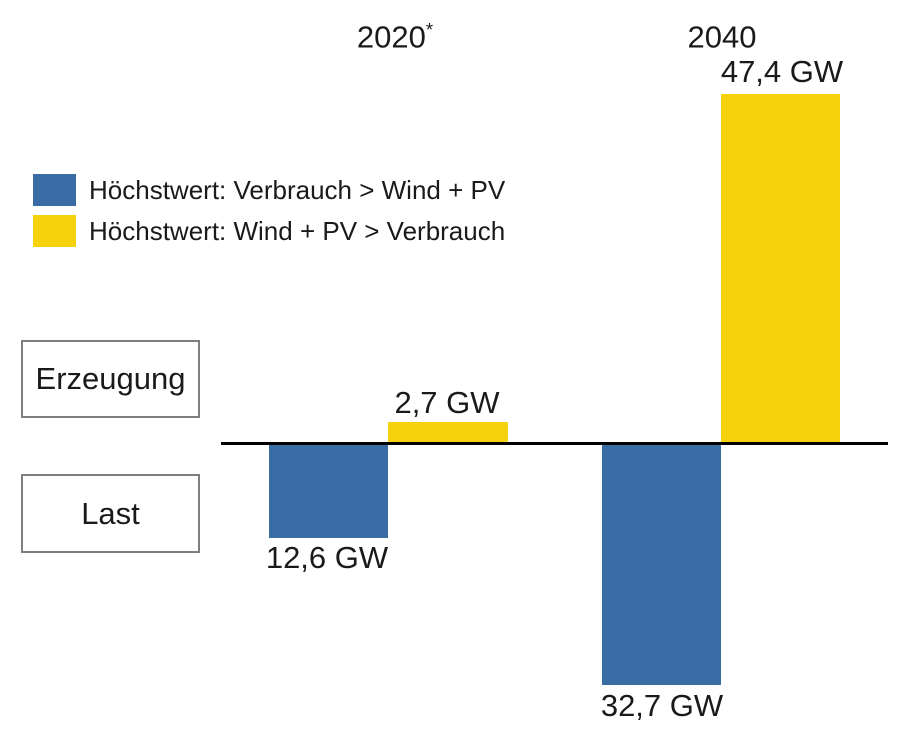  I want to click on year-label-2020: 2020*, so click(395, 33).